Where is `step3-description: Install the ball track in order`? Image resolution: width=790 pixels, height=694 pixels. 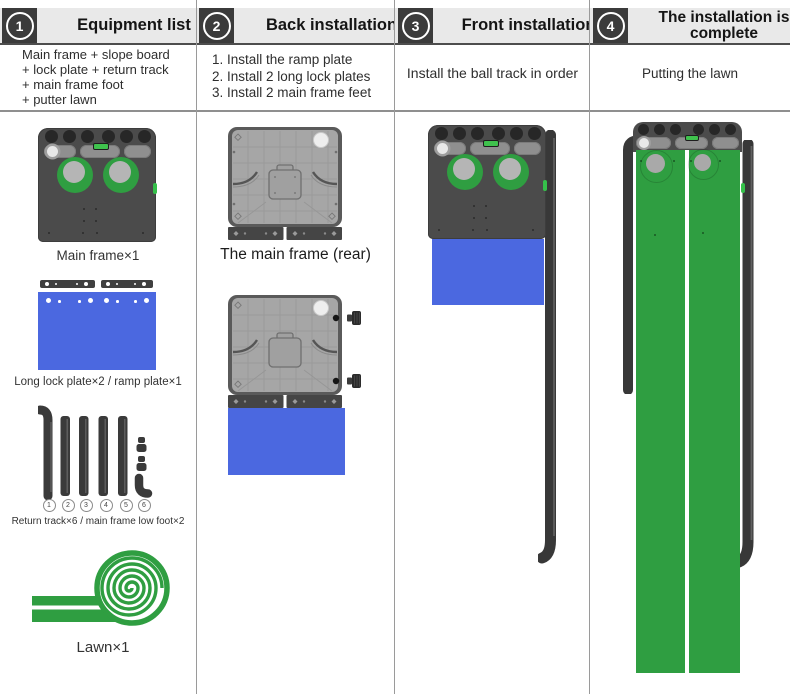 step3-description: Install the ball track in order is located at coordinates (492, 73).